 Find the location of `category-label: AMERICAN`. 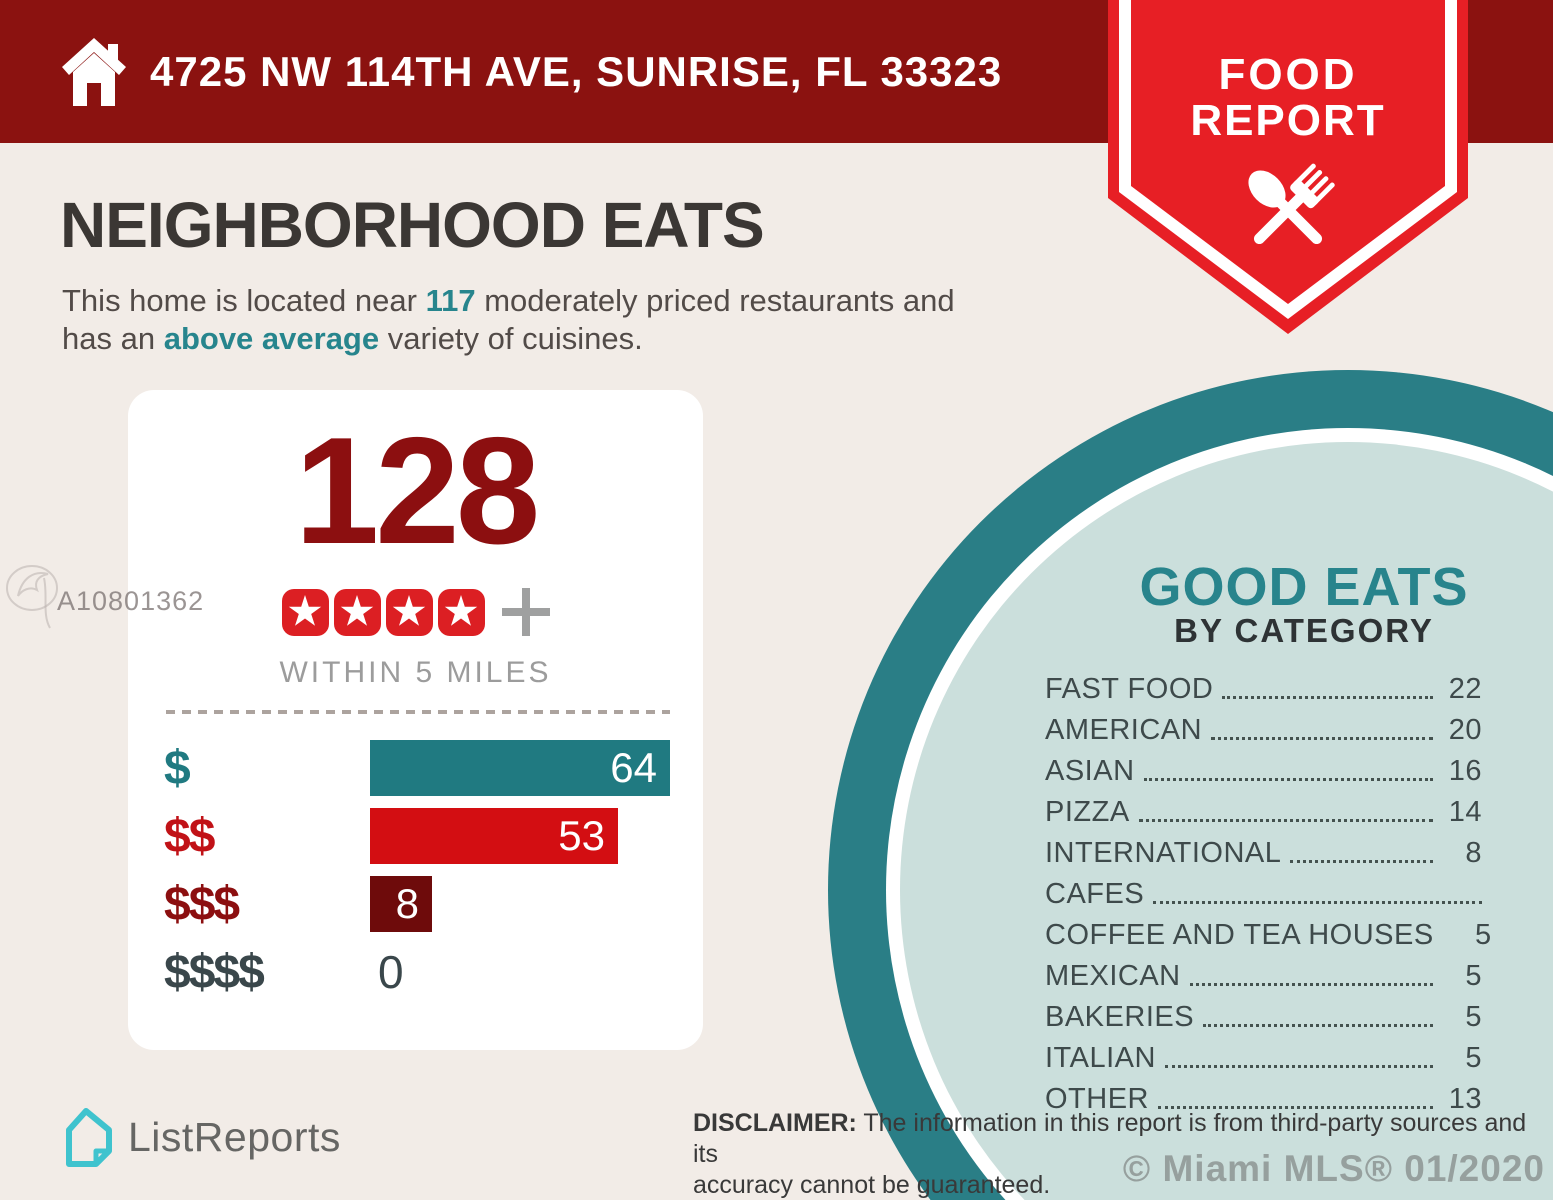

category-label: AMERICAN is located at coordinates (1124, 730).